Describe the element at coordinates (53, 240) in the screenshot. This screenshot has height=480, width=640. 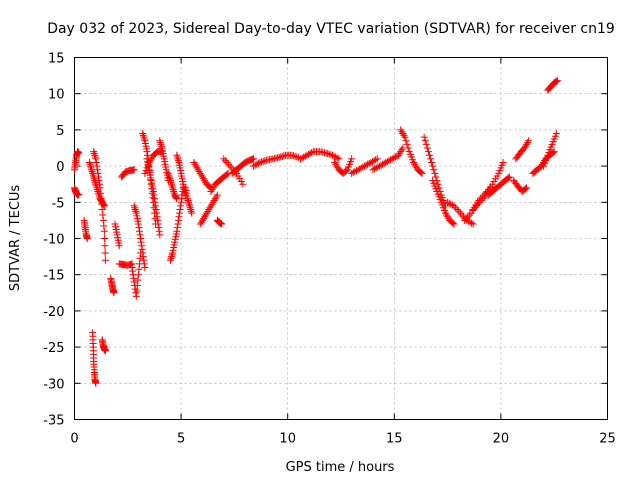
I see `y-tick-label: -10` at that location.